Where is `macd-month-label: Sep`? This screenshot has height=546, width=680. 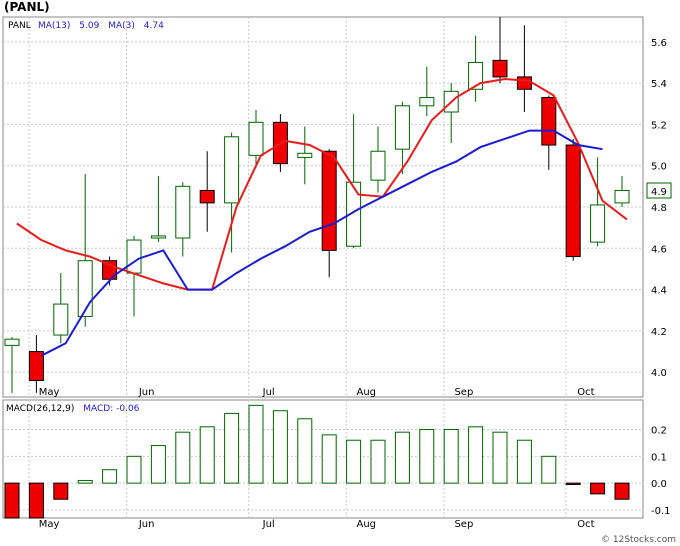
macd-month-label: Sep is located at coordinates (463, 524).